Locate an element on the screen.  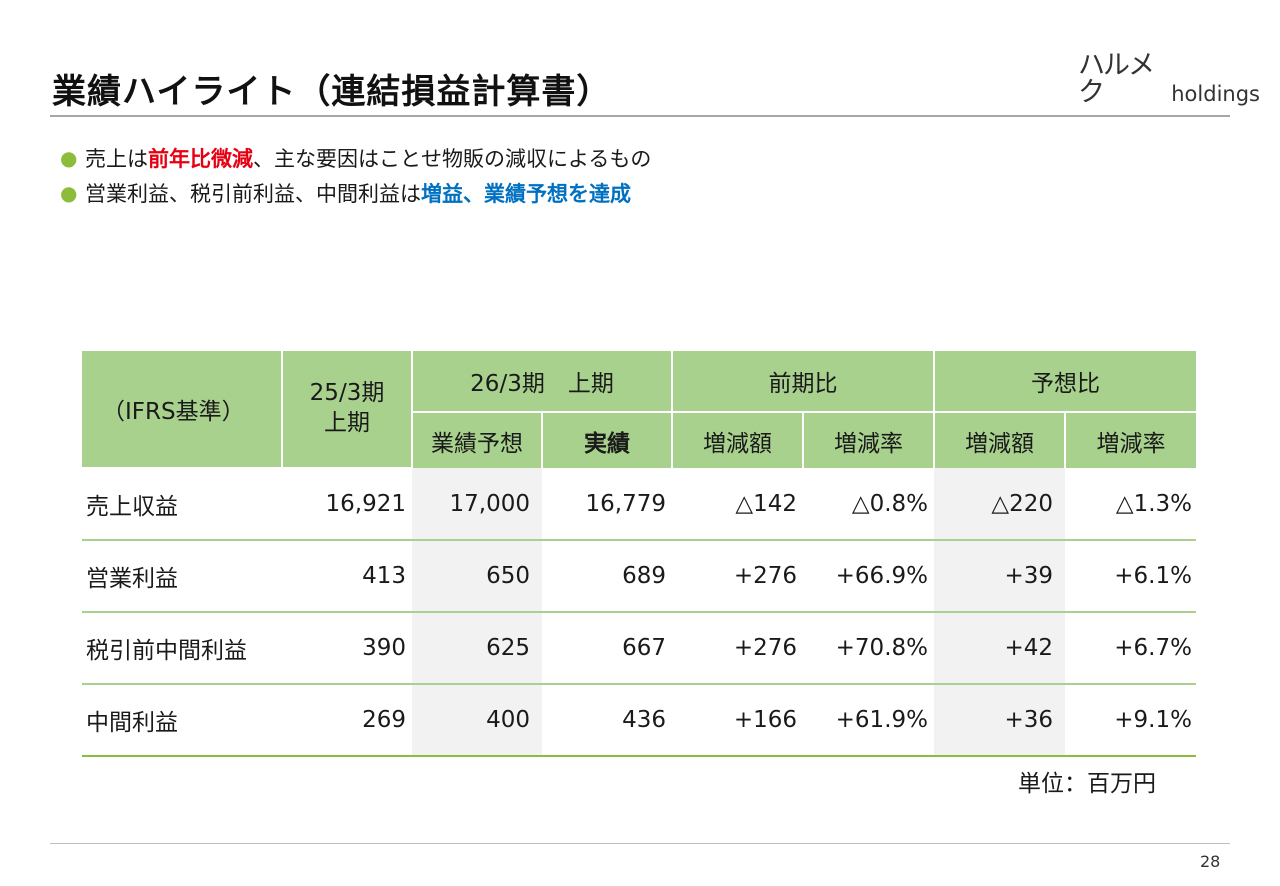
page-title: 業績ハイライト（連結損益計算書） is located at coordinates (332, 92).